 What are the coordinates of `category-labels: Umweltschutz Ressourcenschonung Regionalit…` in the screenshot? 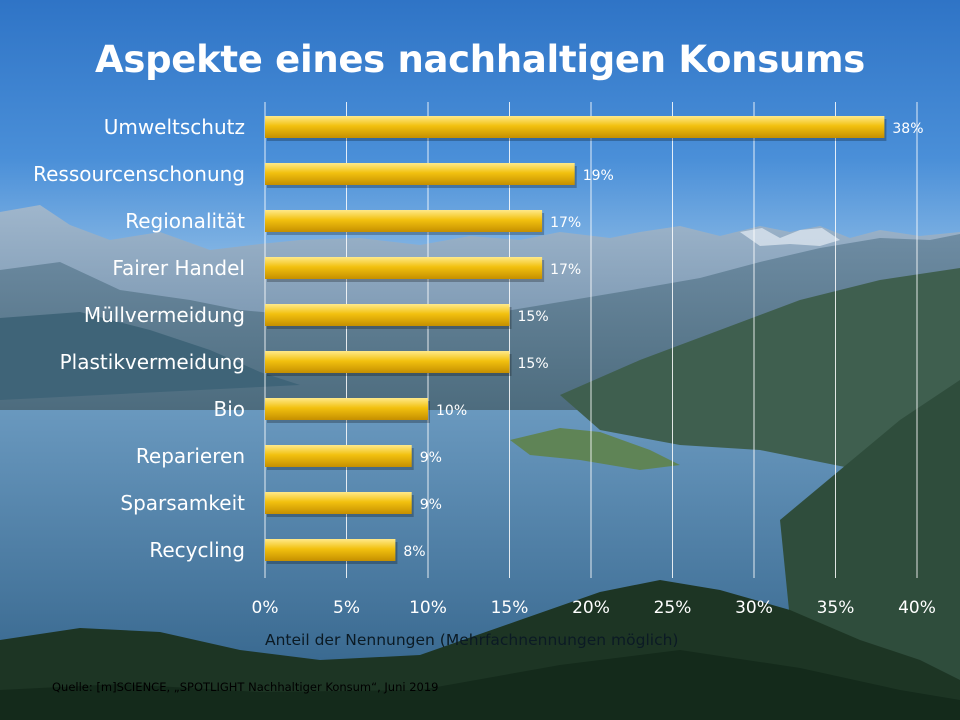 It's located at (139, 338).